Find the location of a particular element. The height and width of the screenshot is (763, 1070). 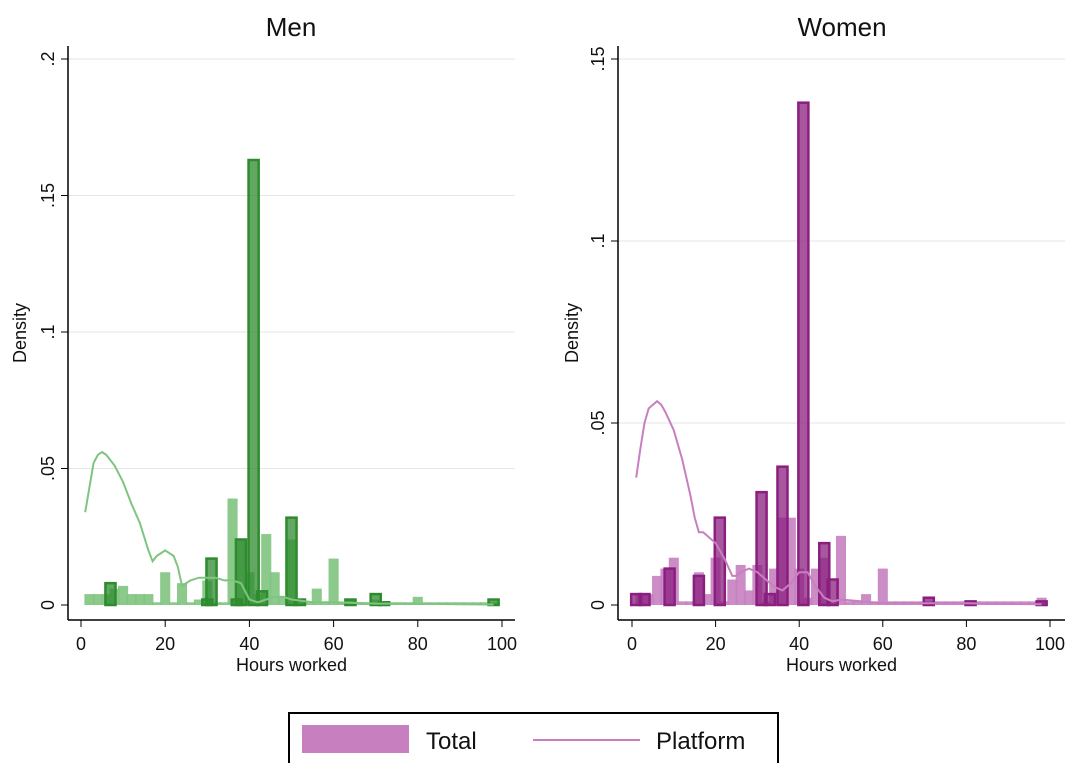

legend-platform-label: Platform is located at coordinates (700, 741).